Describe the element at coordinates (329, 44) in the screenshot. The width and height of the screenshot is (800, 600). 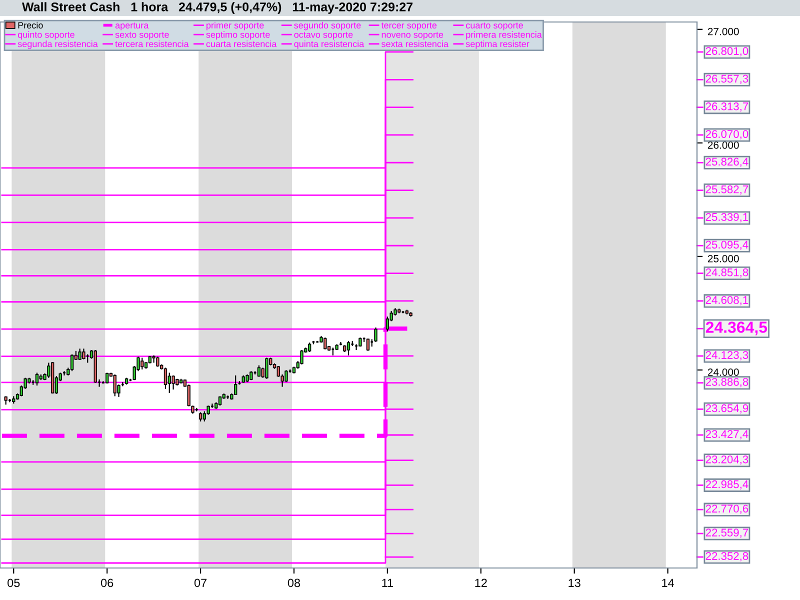
I see `legend-label: quinta resistencia` at that location.